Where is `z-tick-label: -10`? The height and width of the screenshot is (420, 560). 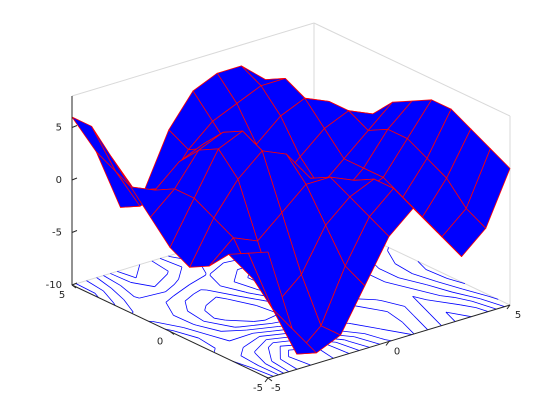
z-tick-label: -10 is located at coordinates (54, 285).